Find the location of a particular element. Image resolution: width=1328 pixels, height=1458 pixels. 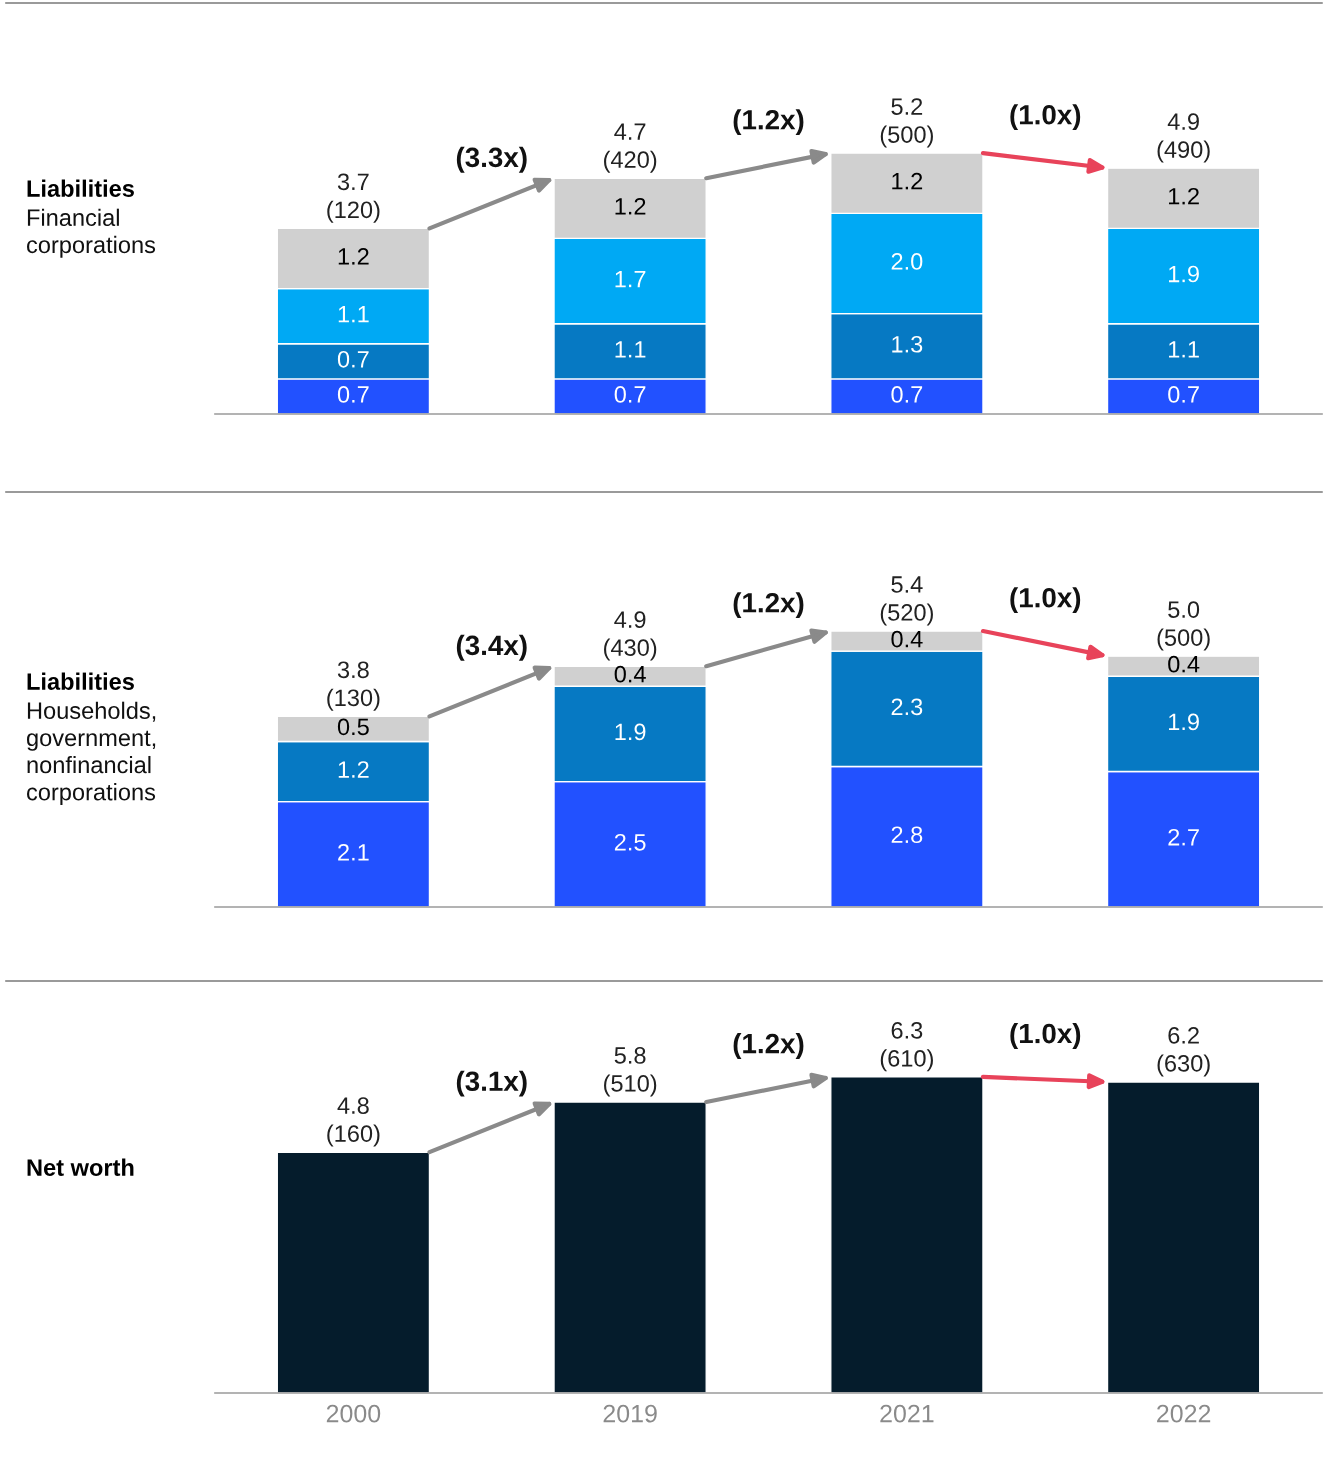

total-label: 4.9 (490) is located at coordinates (1183, 138).